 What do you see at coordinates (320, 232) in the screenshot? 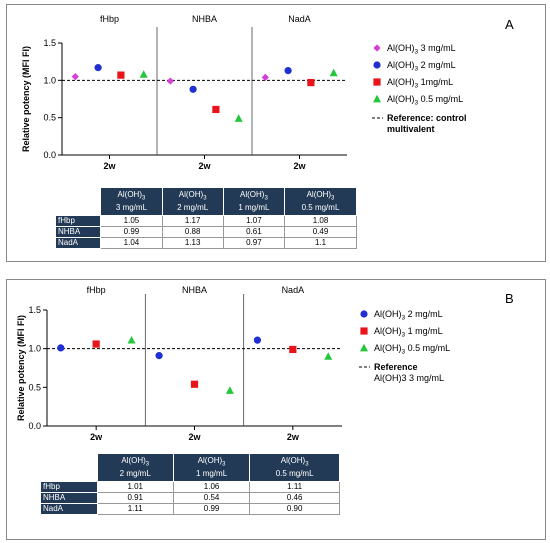
I see `table-cell: 0.49` at bounding box center [320, 232].